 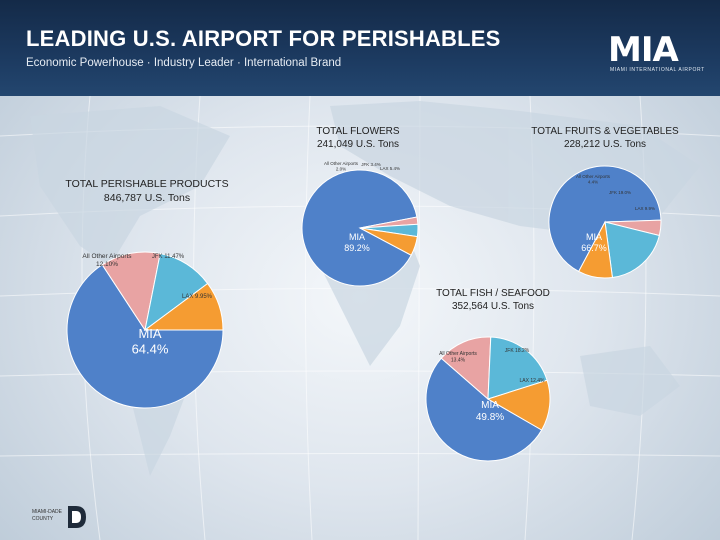 I want to click on fruits-slice-lax, so click(x=596, y=249).